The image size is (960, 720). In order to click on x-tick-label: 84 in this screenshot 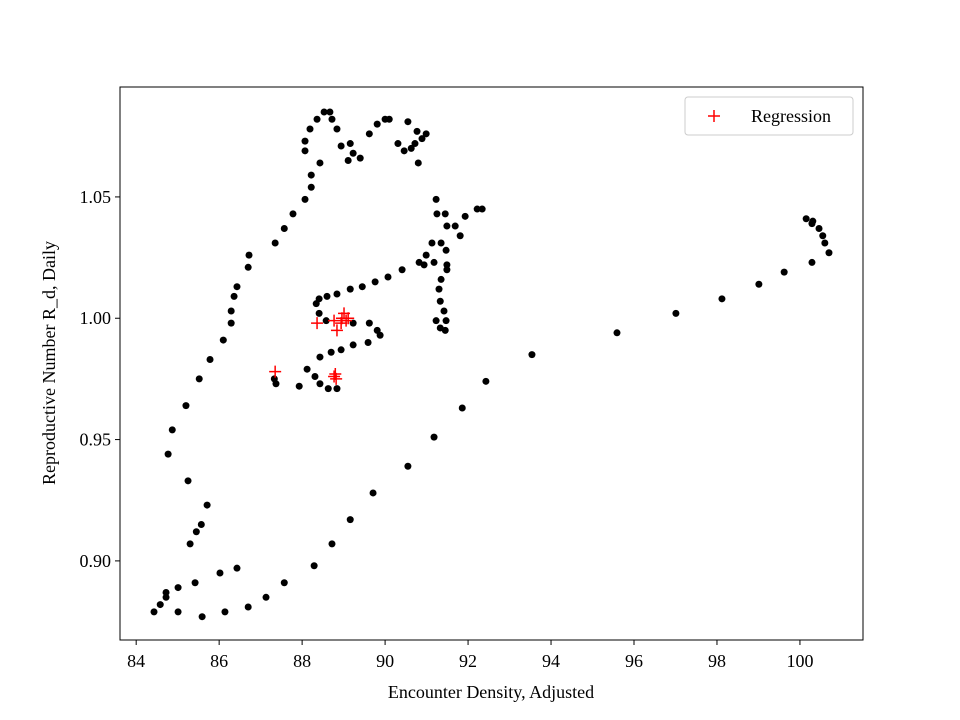, I will do `click(136, 661)`.